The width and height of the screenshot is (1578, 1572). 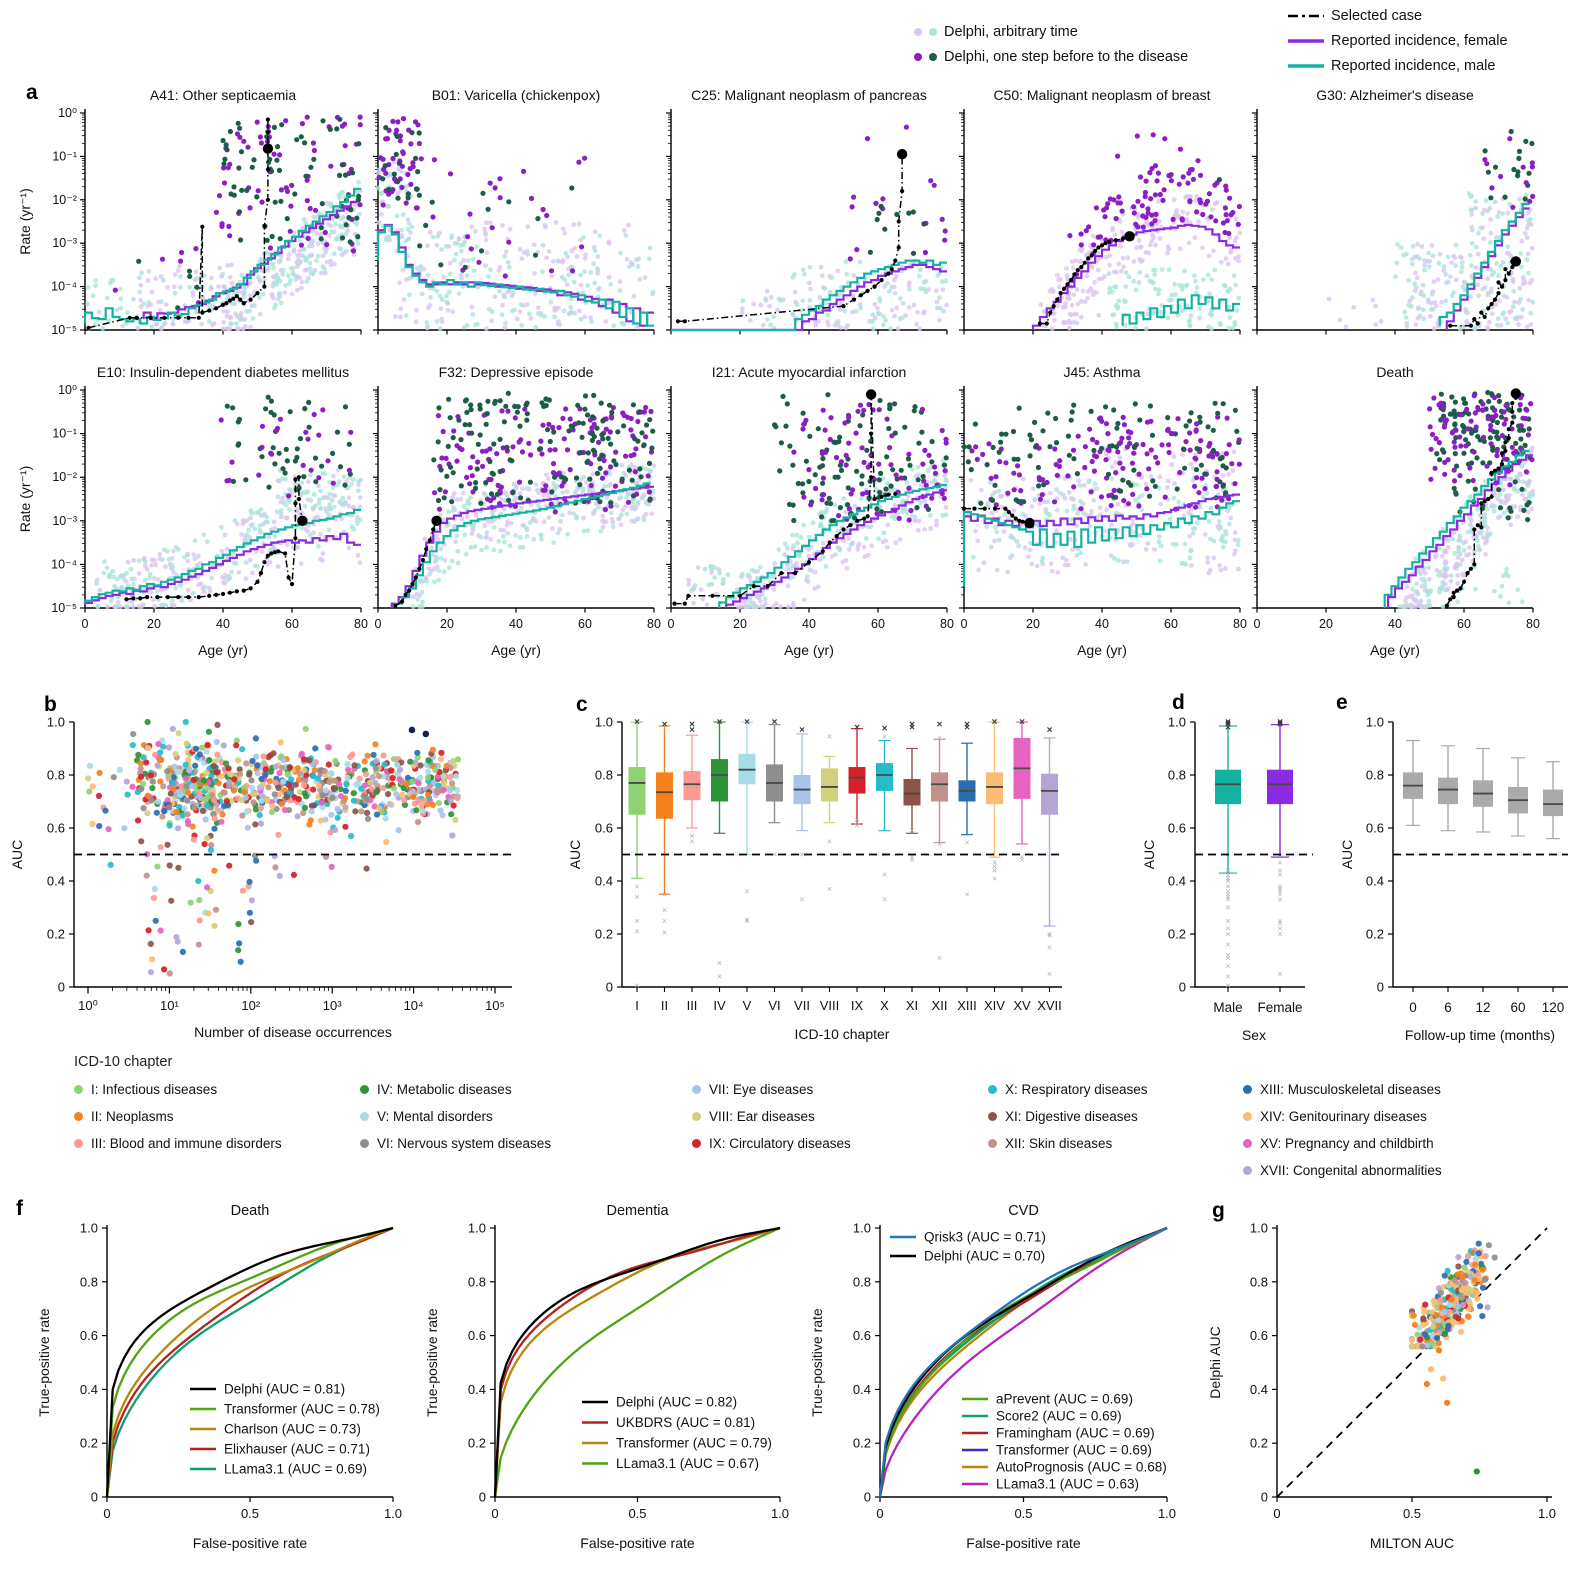 What do you see at coordinates (1076, 1089) in the screenshot?
I see `chapter-label: X: Respiratory diseases` at bounding box center [1076, 1089].